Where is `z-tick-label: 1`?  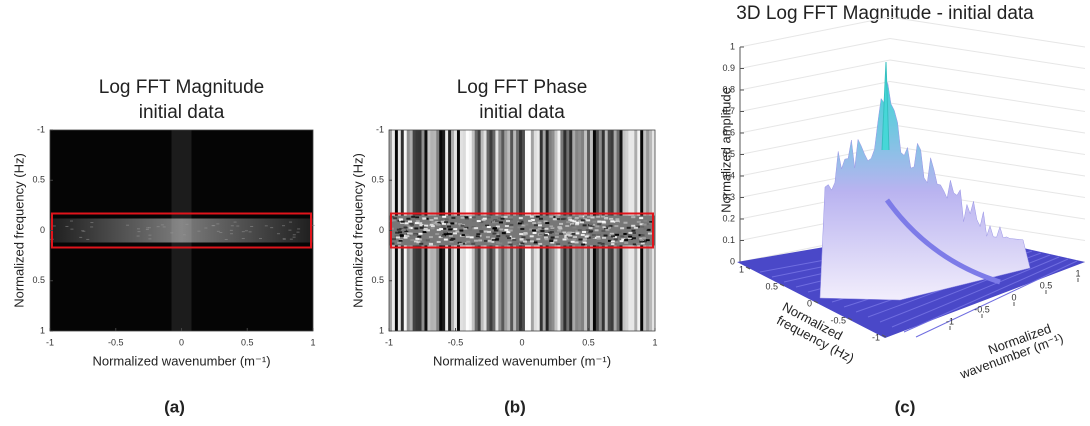 z-tick-label: 1 is located at coordinates (732, 46).